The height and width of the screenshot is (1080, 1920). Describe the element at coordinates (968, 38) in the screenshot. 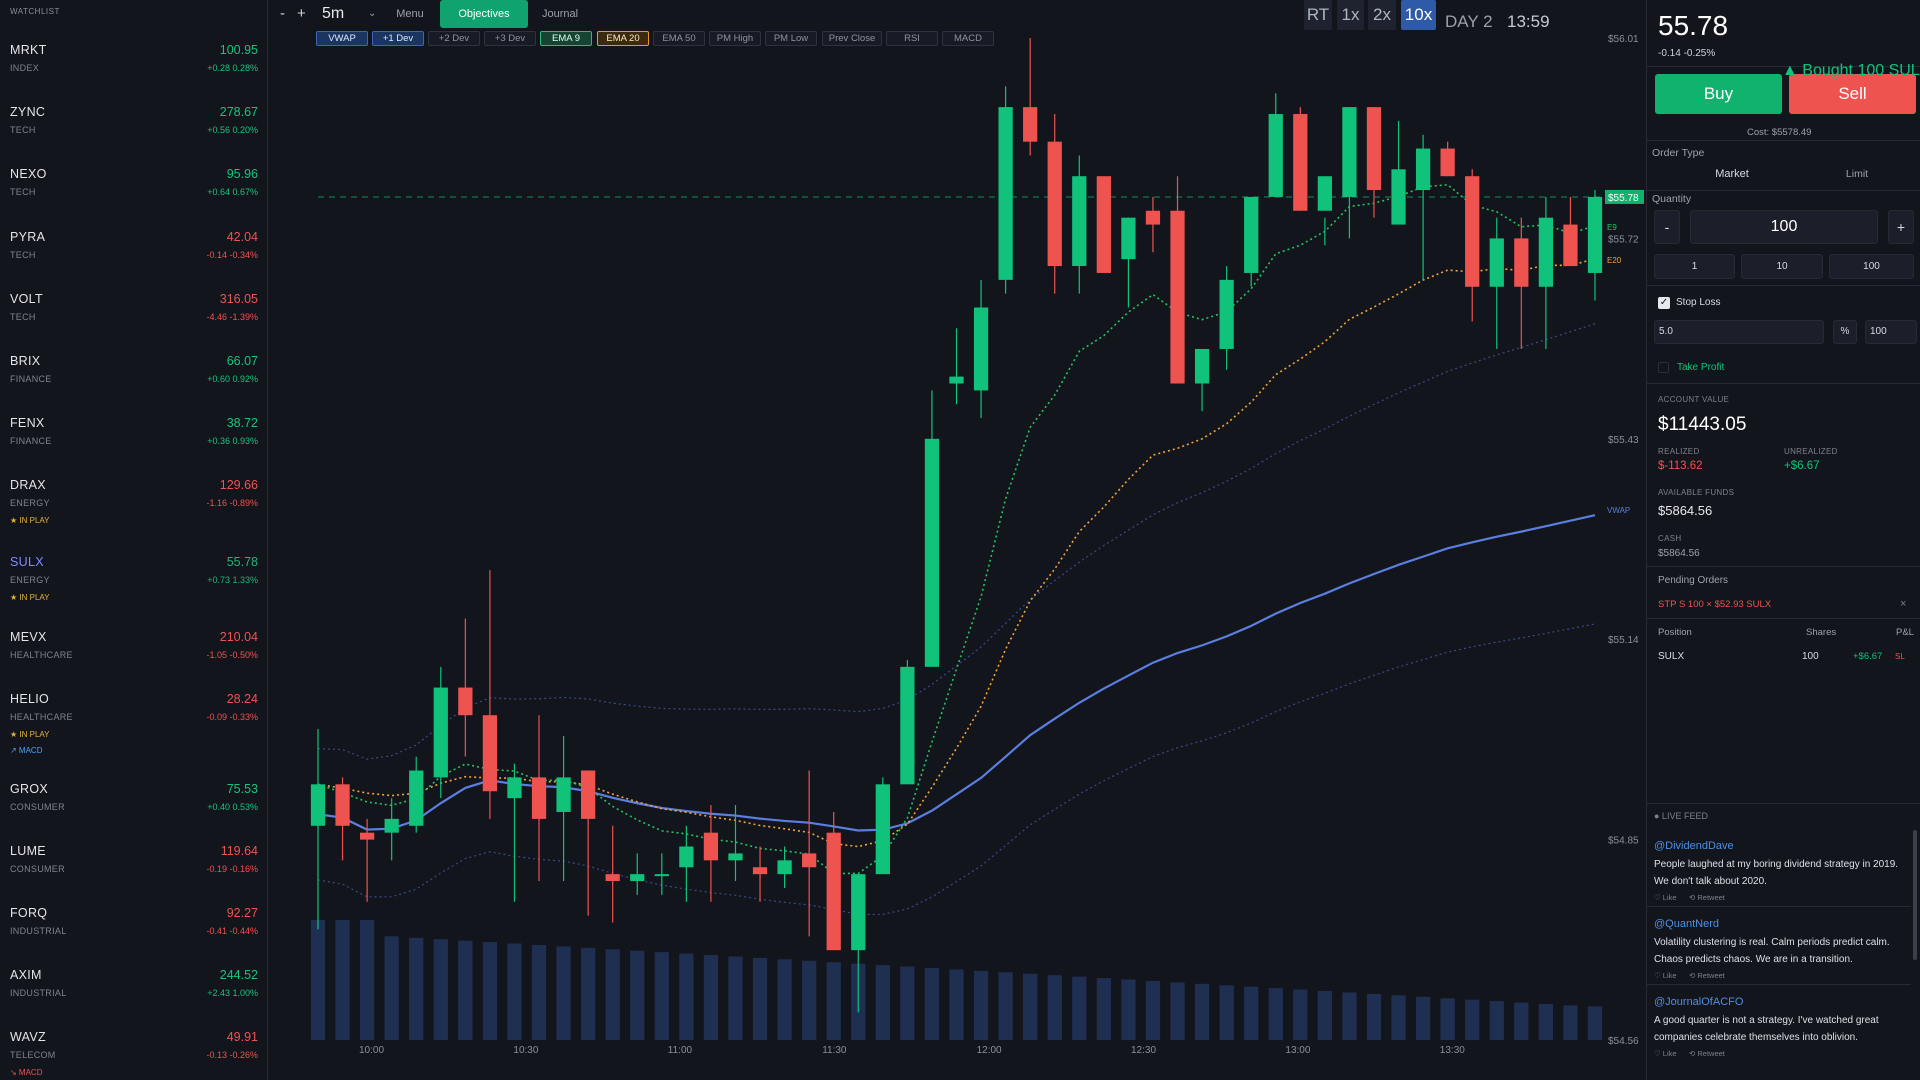

I see `indicator-toggle-macd: MACD` at that location.